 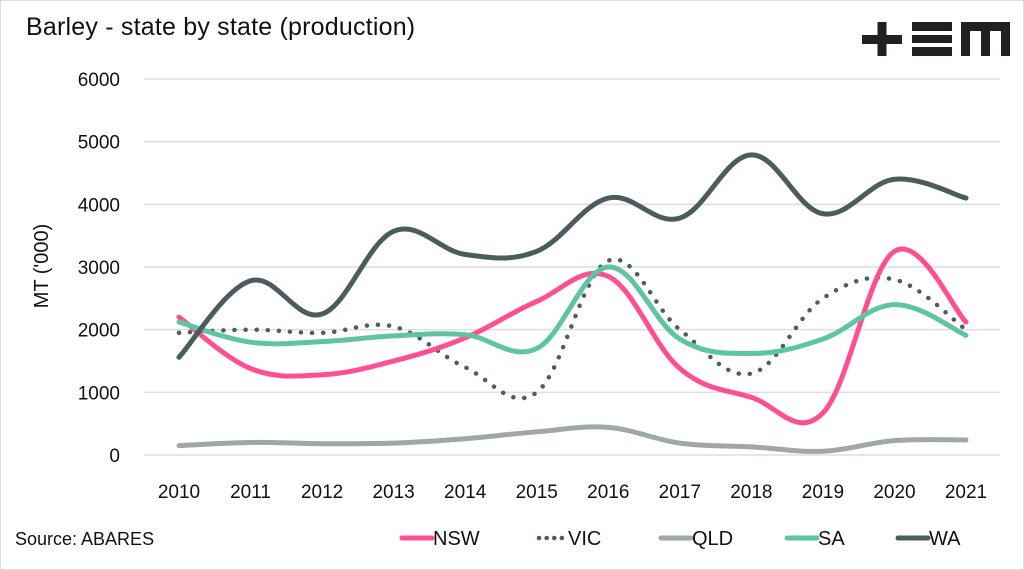 I want to click on legend-item-wa: WA, so click(x=928, y=539).